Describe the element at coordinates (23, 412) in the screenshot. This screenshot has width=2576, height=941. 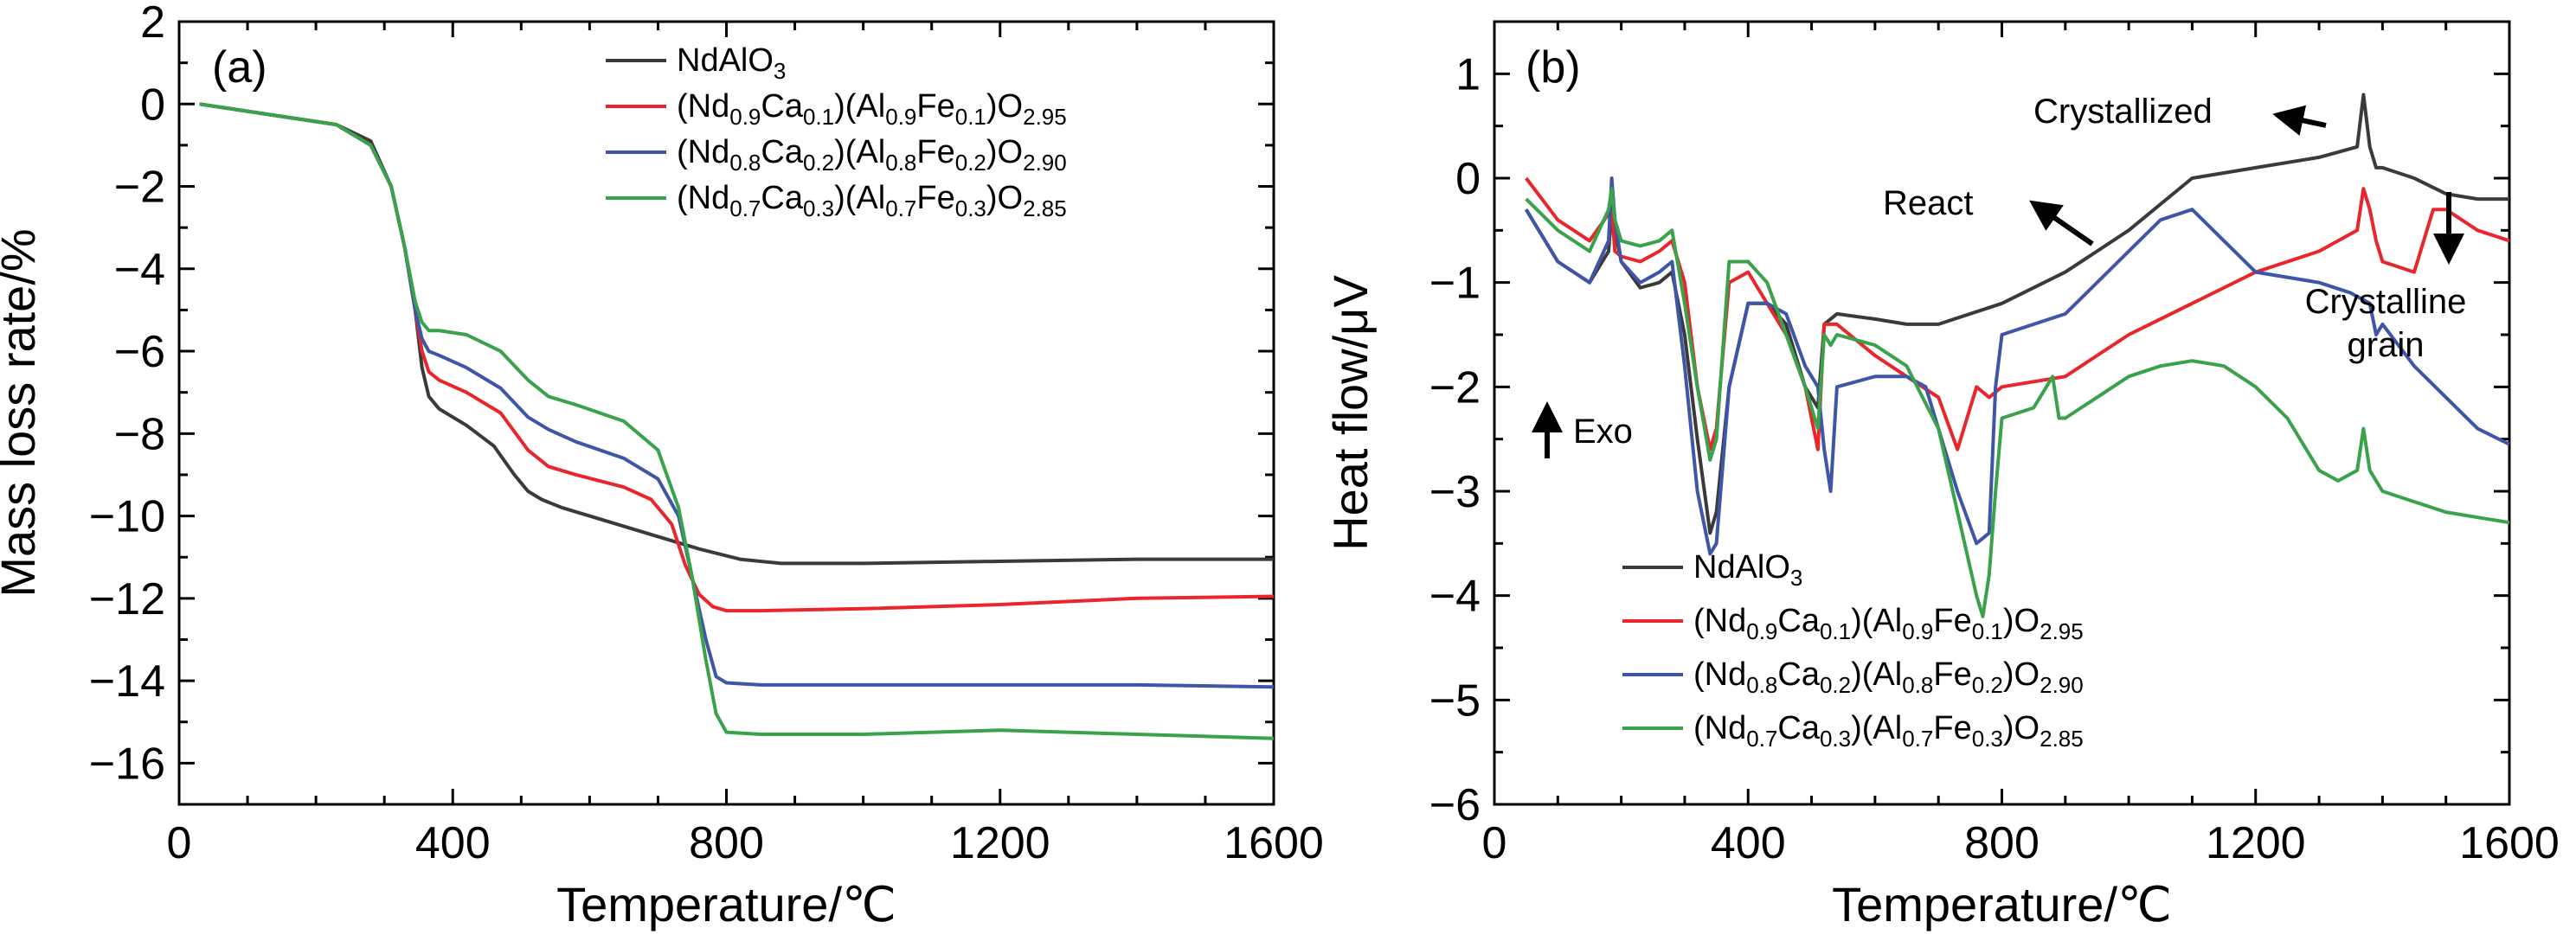
I see `y-axis-title: Mass loss rate/%` at that location.